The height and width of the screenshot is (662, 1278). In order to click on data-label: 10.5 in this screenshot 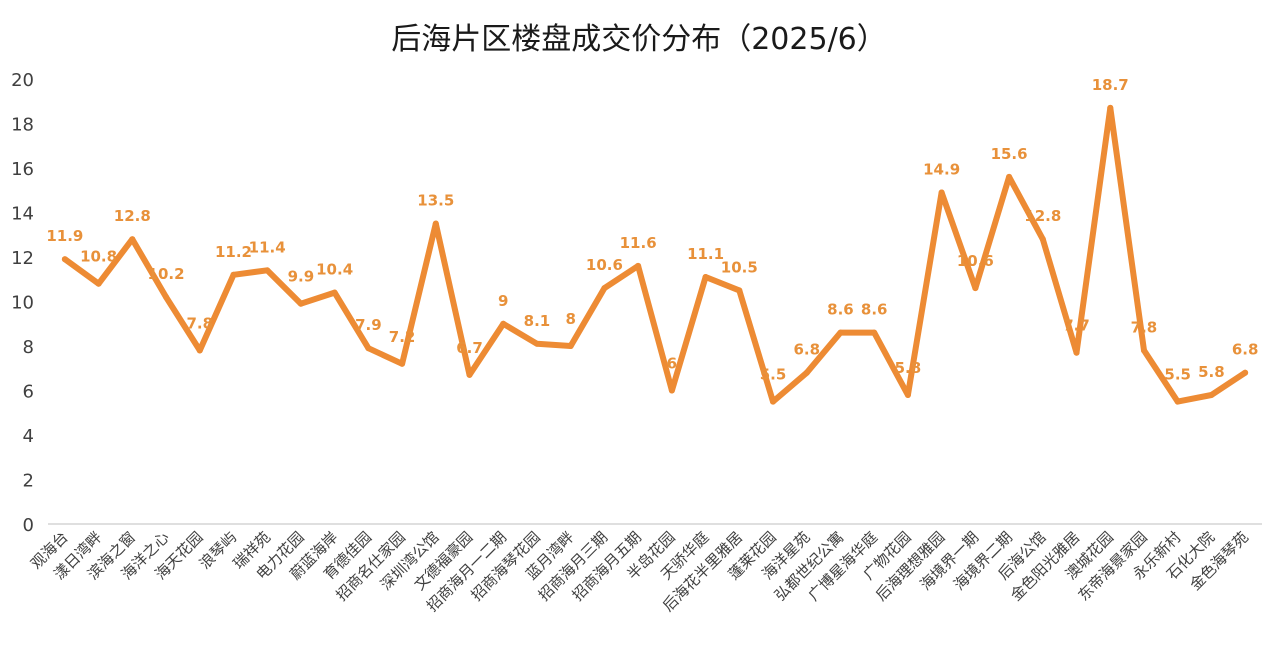, I will do `click(739, 267)`.